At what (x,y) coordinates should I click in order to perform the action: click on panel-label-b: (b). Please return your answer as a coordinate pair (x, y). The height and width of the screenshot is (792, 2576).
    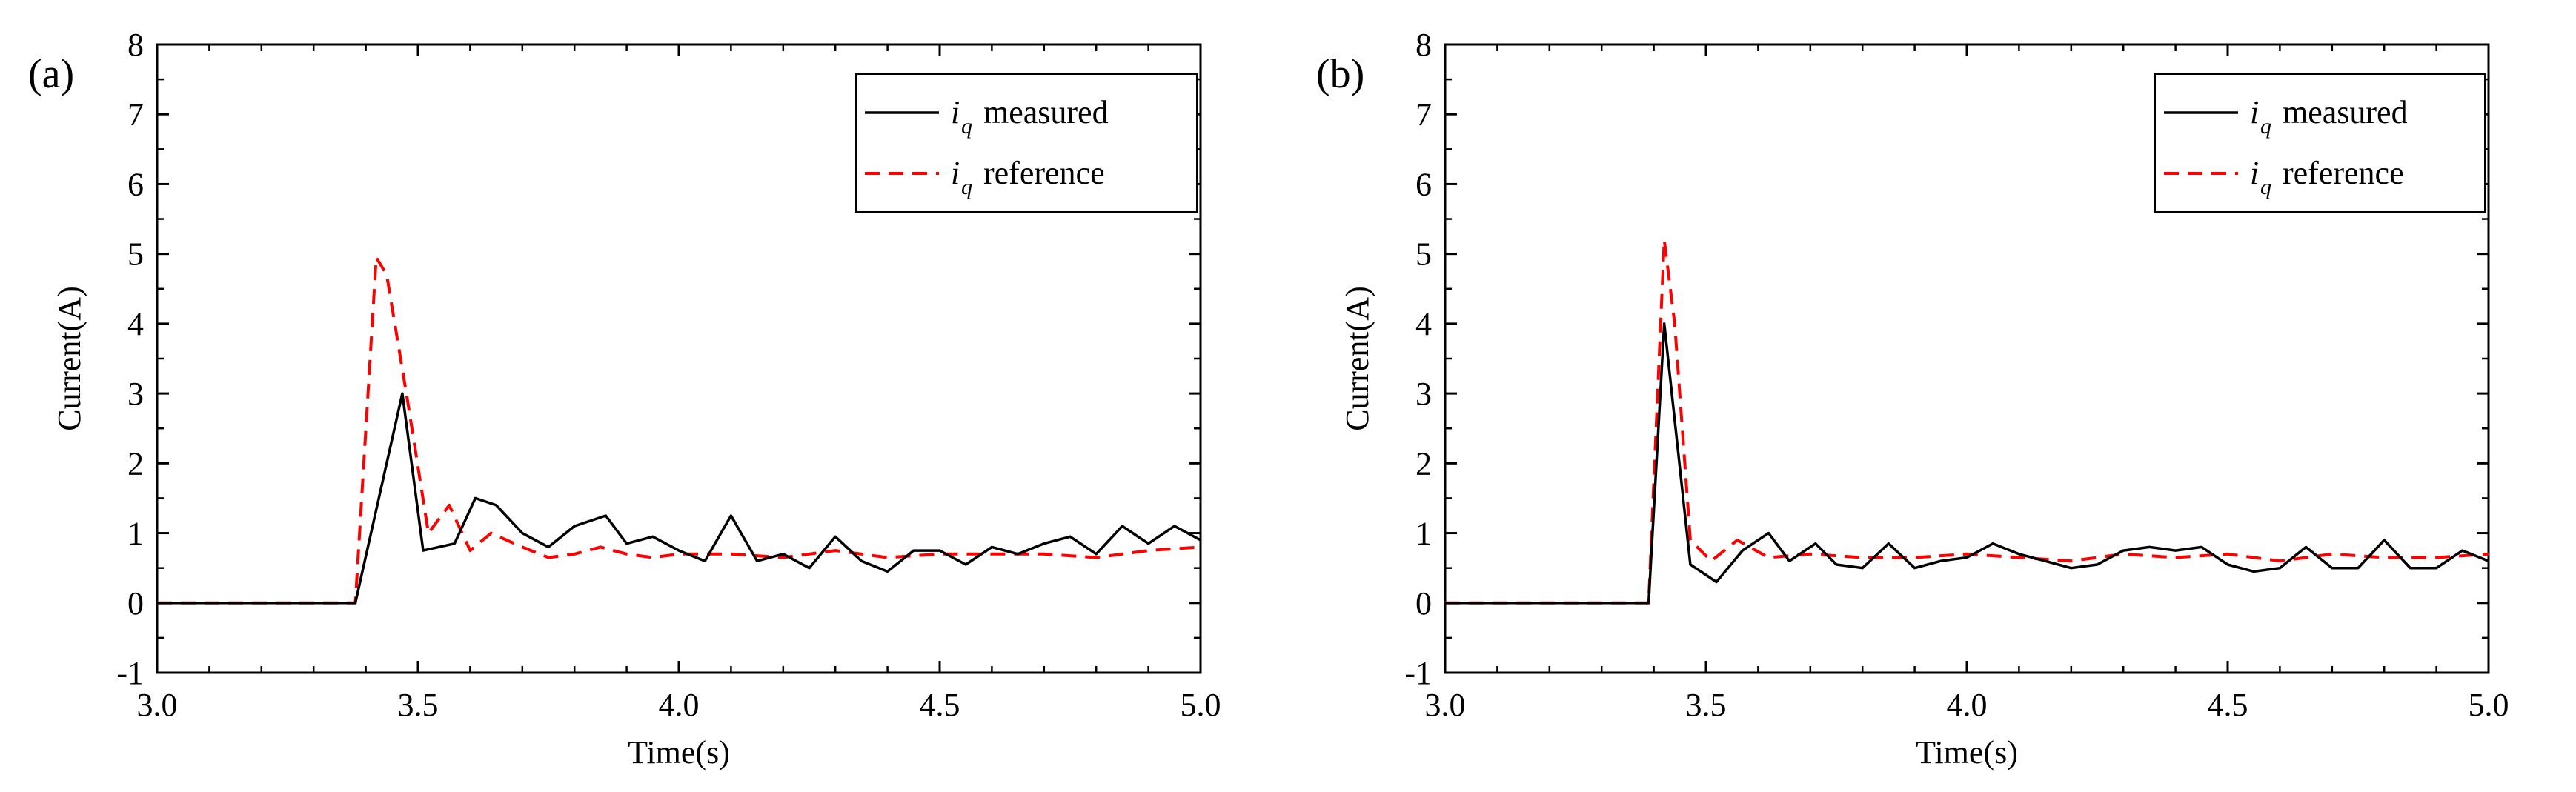
    Looking at the image, I should click on (1340, 74).